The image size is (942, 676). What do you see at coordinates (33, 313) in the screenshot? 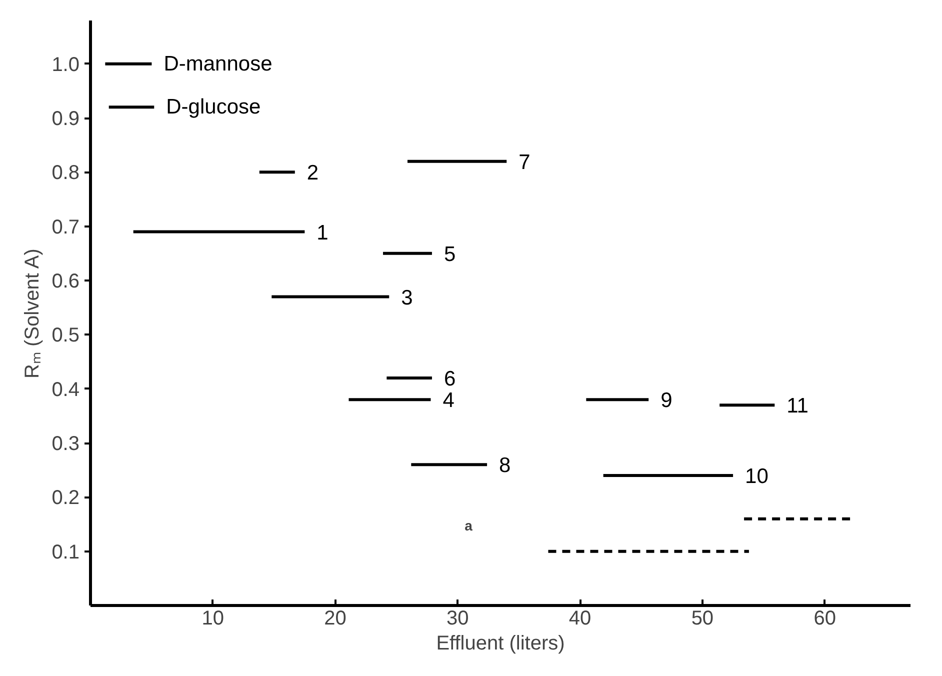
I see `y-axis-title: Rₘ (Solvent A)` at bounding box center [33, 313].